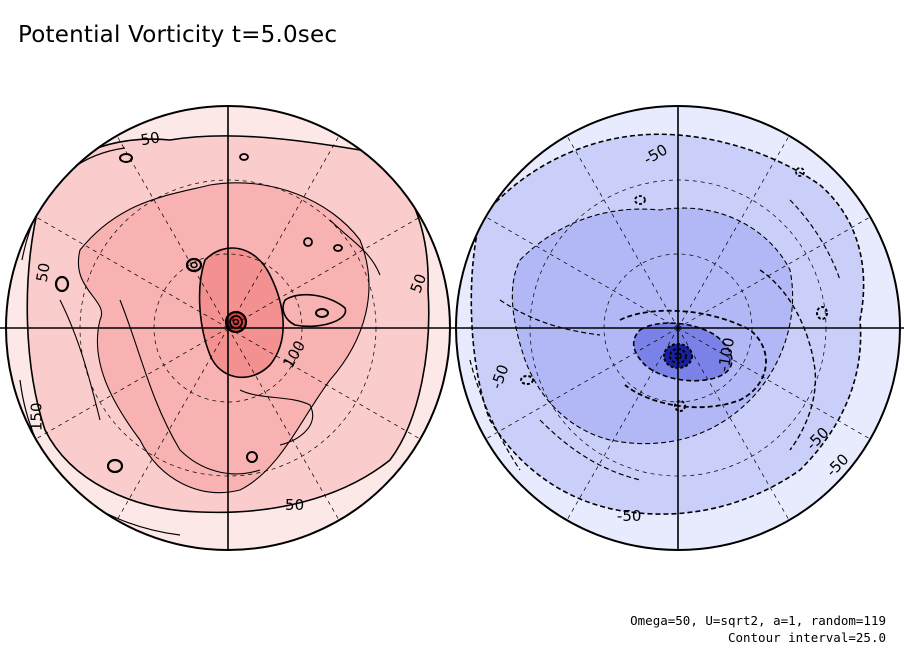 The image size is (904, 654). I want to click on south-contour-label: -50, so click(629, 516).